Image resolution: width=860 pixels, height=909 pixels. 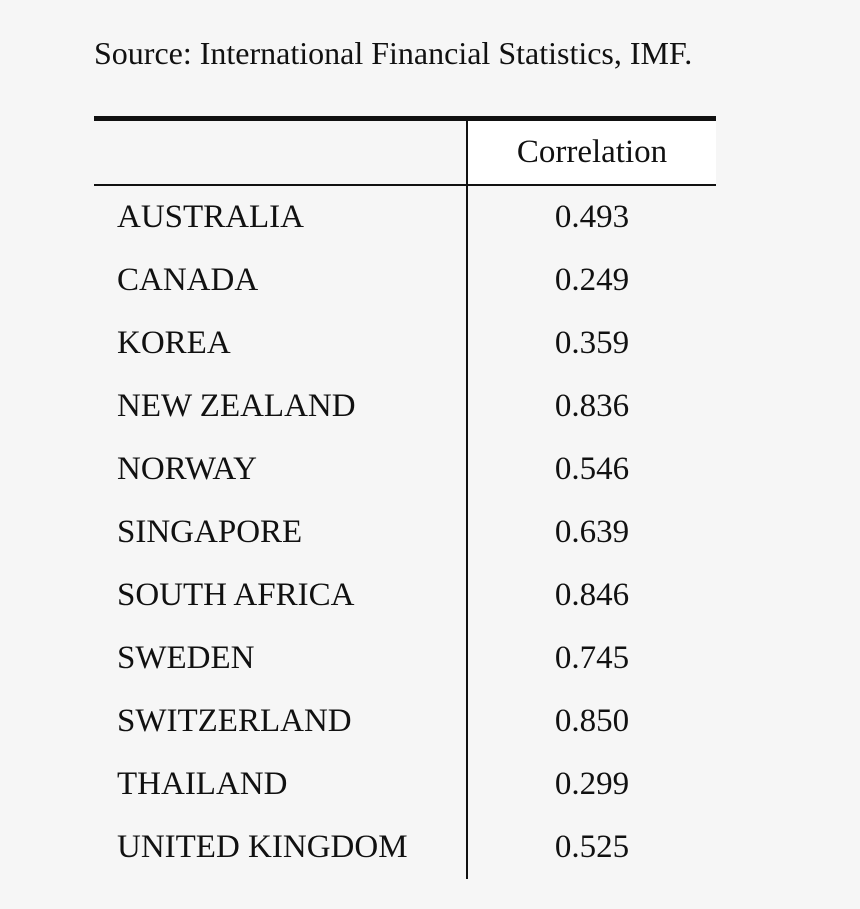 I want to click on country-name: NORWAY, so click(x=187, y=469).